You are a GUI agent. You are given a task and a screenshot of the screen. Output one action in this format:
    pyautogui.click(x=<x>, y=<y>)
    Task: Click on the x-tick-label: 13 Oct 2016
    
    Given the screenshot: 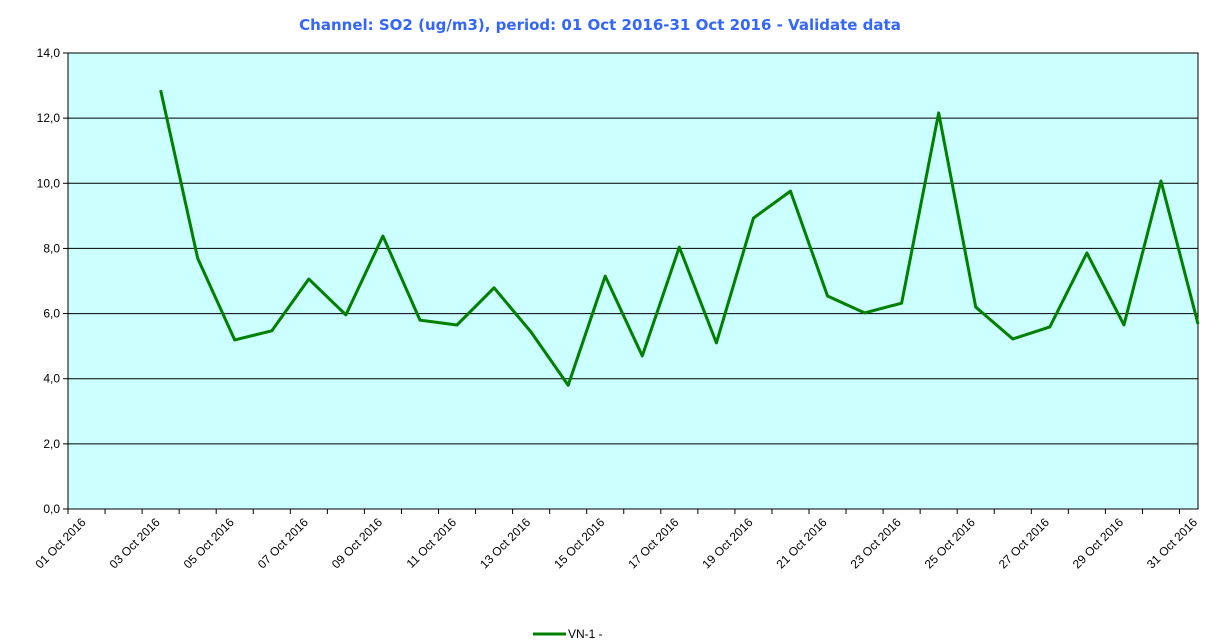 What is the action you would take?
    pyautogui.click(x=505, y=543)
    